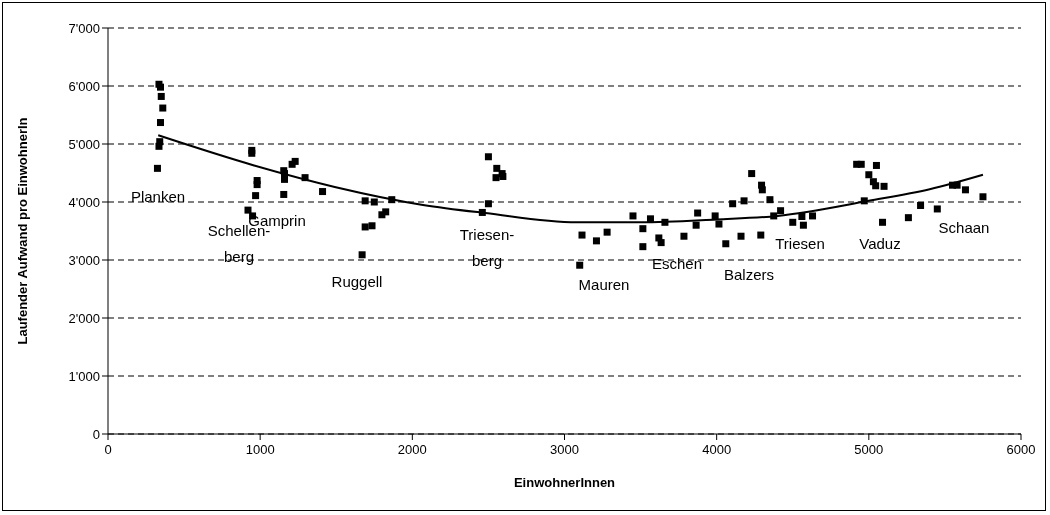 The width and height of the screenshot is (1050, 515). I want to click on annotation: Mauren, so click(604, 284).